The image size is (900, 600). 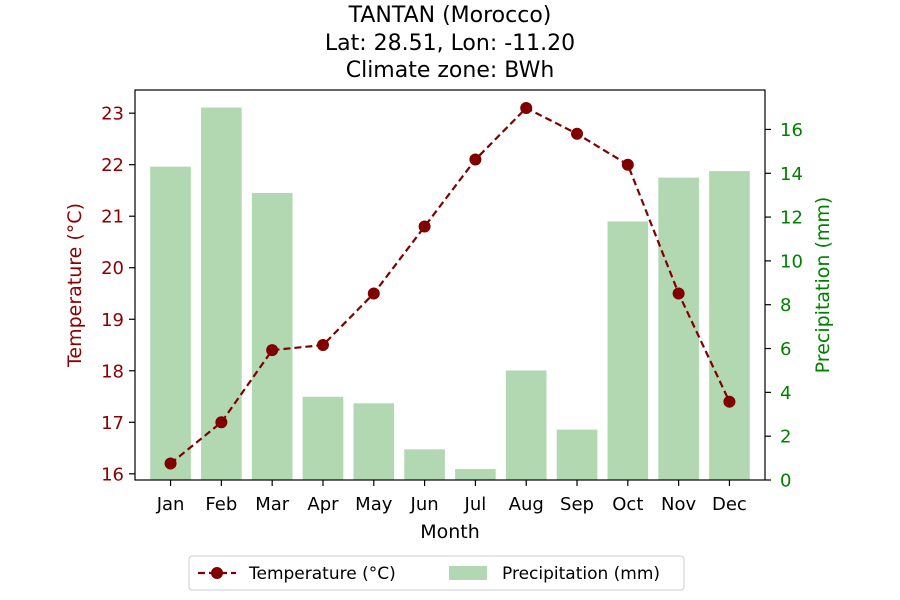 I want to click on x-tick-label-jul: Jul, so click(x=475, y=504).